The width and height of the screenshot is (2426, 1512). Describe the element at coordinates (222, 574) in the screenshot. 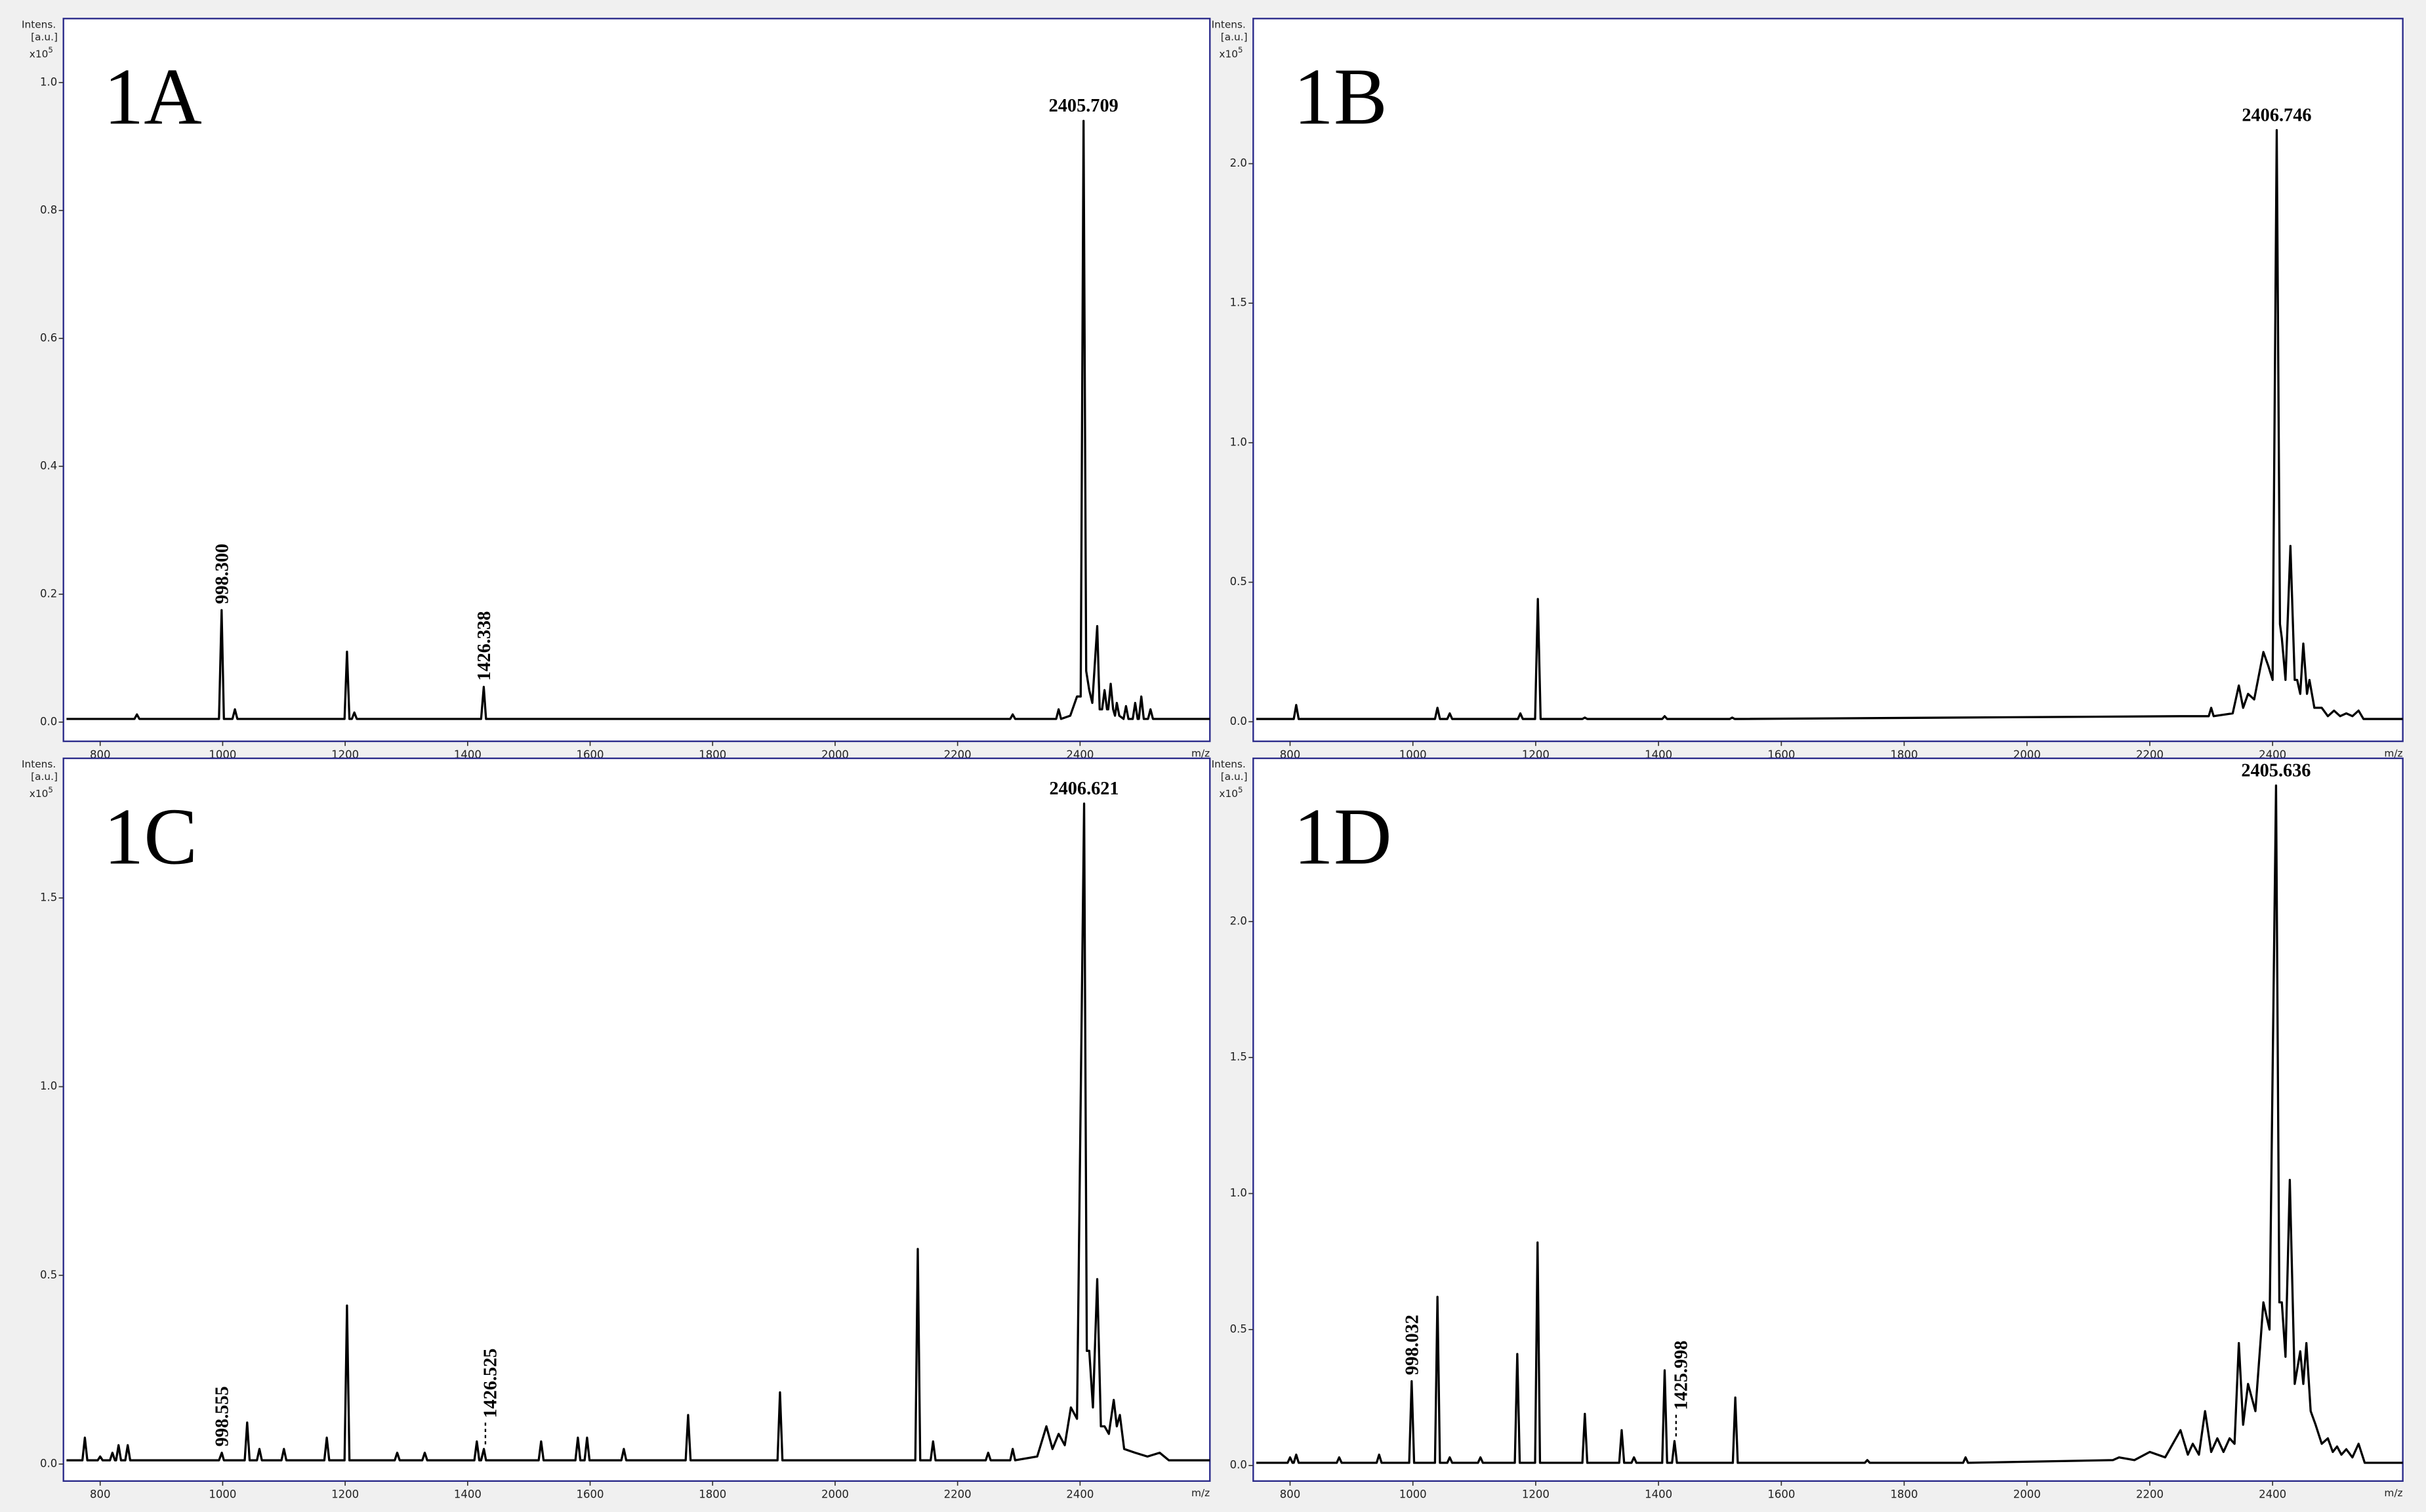

I see `peak-label: 998.300` at that location.